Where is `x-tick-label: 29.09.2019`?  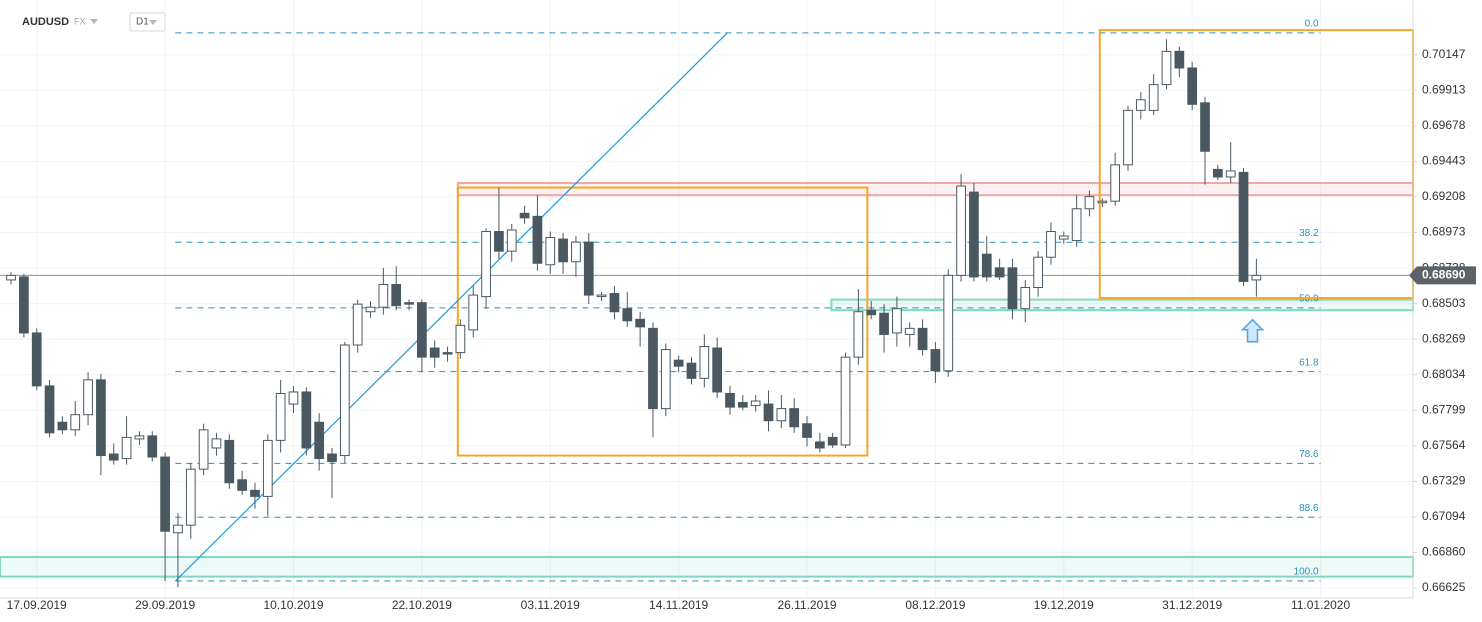
x-tick-label: 29.09.2019 is located at coordinates (165, 605).